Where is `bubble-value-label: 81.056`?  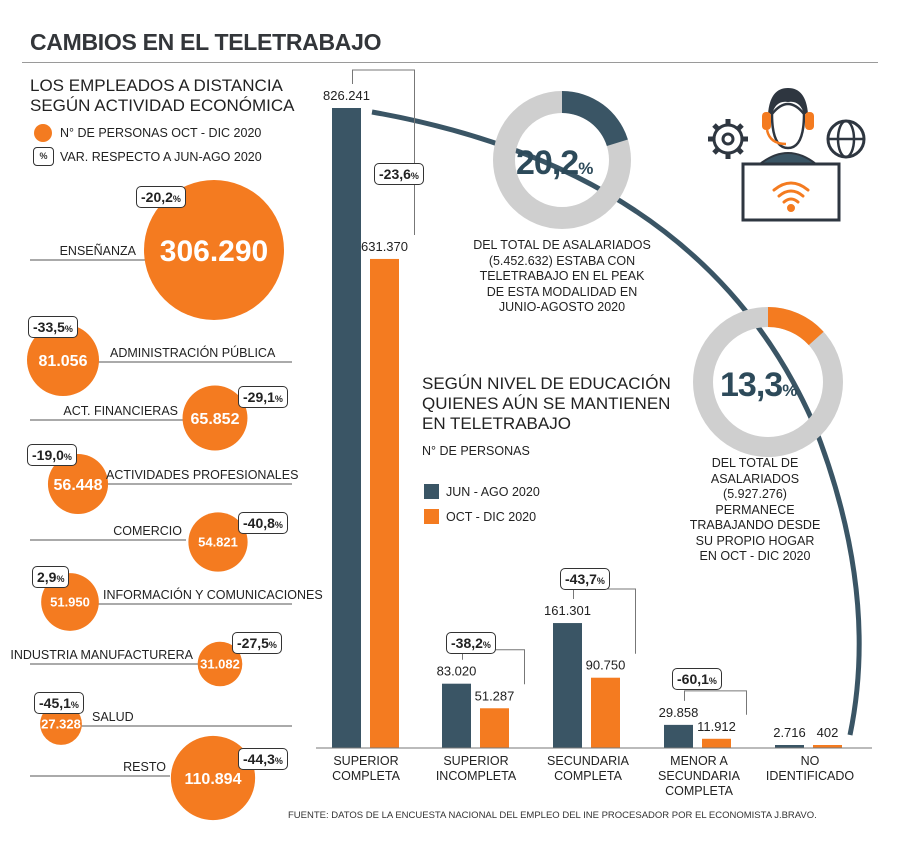 bubble-value-label: 81.056 is located at coordinates (63, 361).